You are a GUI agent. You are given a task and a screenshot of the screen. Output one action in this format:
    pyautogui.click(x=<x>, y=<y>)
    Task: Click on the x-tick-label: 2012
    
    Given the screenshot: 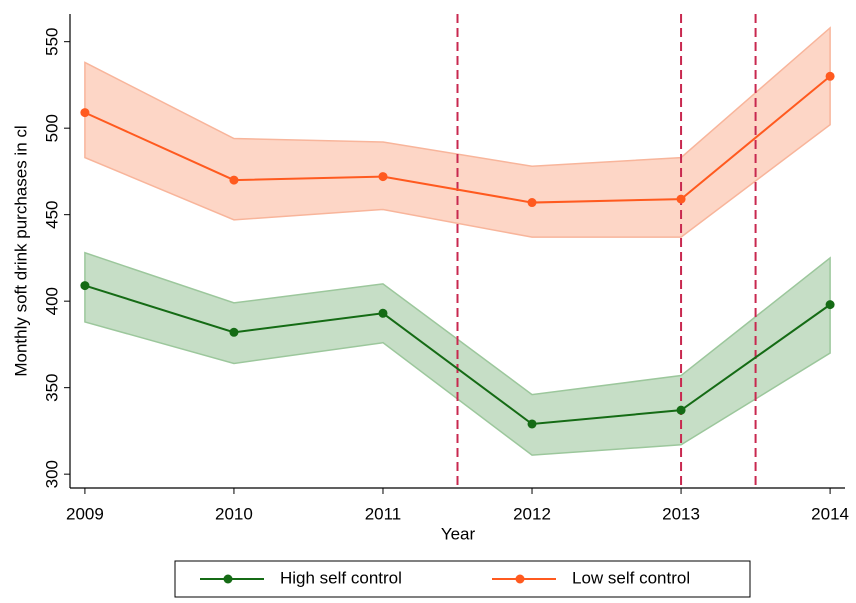 What is the action you would take?
    pyautogui.click(x=532, y=513)
    